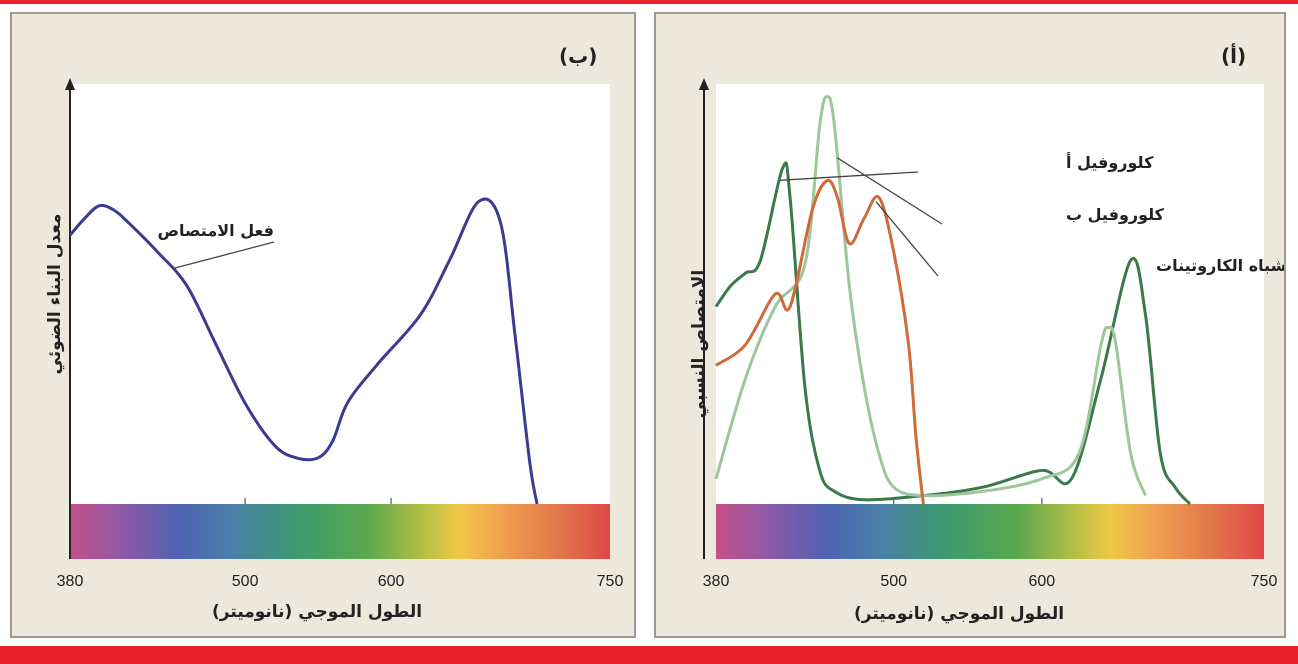  What do you see at coordinates (1115, 214) in the screenshot?
I see `series-annotation-label: كلوروفيل ب` at bounding box center [1115, 214].